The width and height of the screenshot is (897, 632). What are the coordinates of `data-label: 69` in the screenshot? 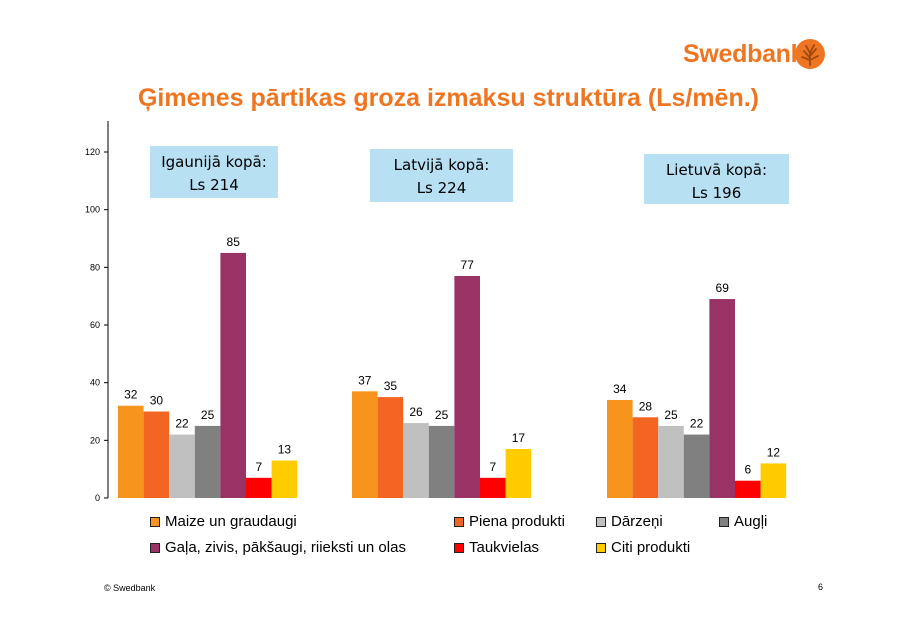 It's located at (723, 288).